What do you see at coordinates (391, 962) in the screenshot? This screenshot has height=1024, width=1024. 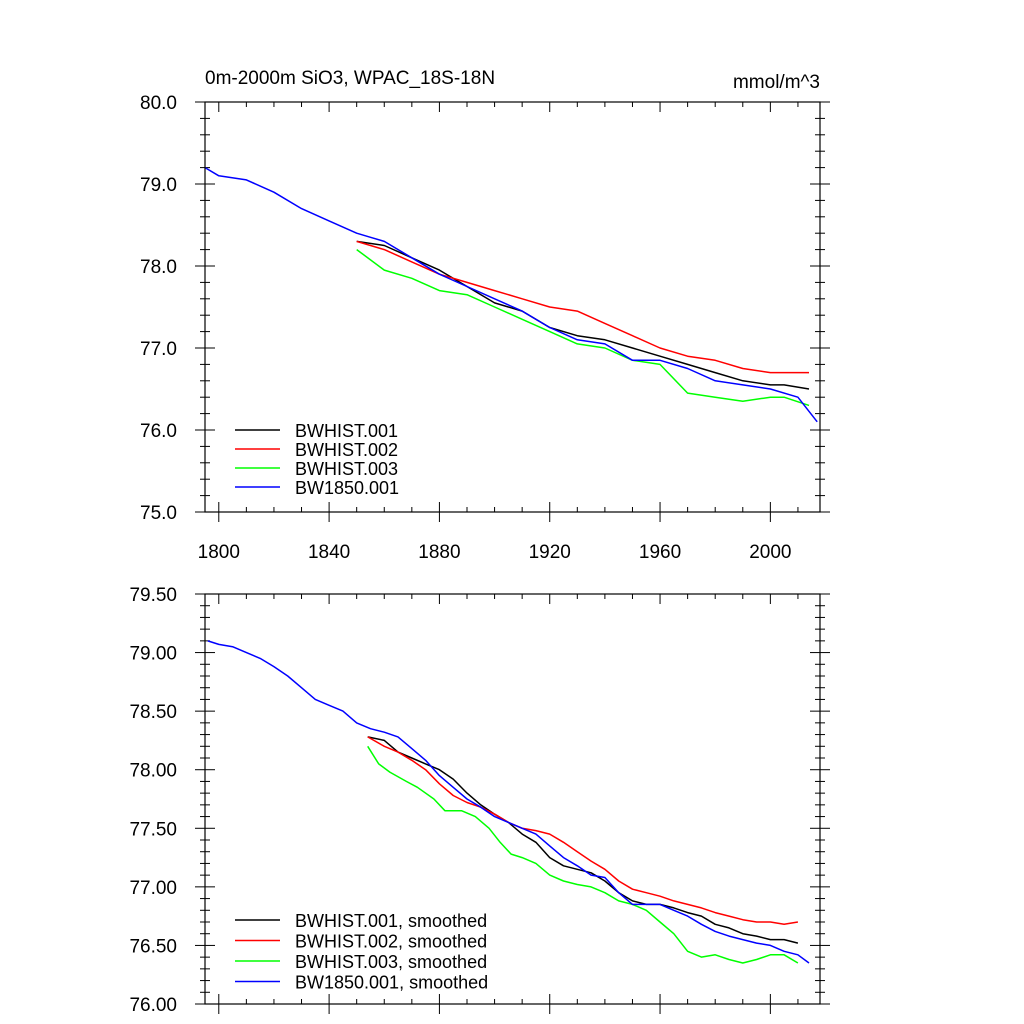 I see `bottom-legend-label: BWHIST.003, smoothed` at bounding box center [391, 962].